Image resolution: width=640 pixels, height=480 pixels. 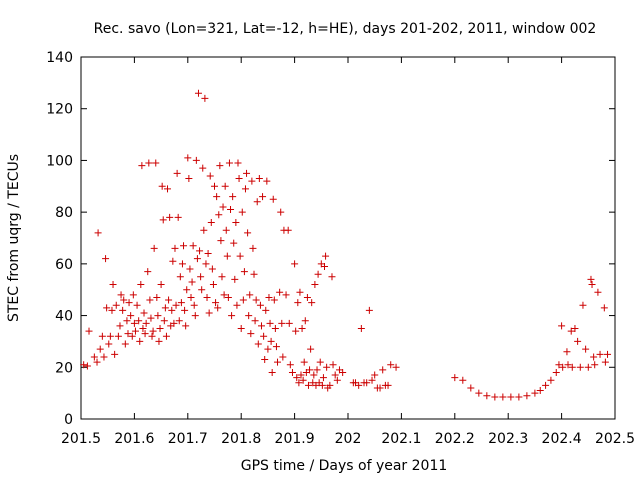 What do you see at coordinates (134, 439) in the screenshot?
I see `x-tick-label: 201.6` at bounding box center [134, 439].